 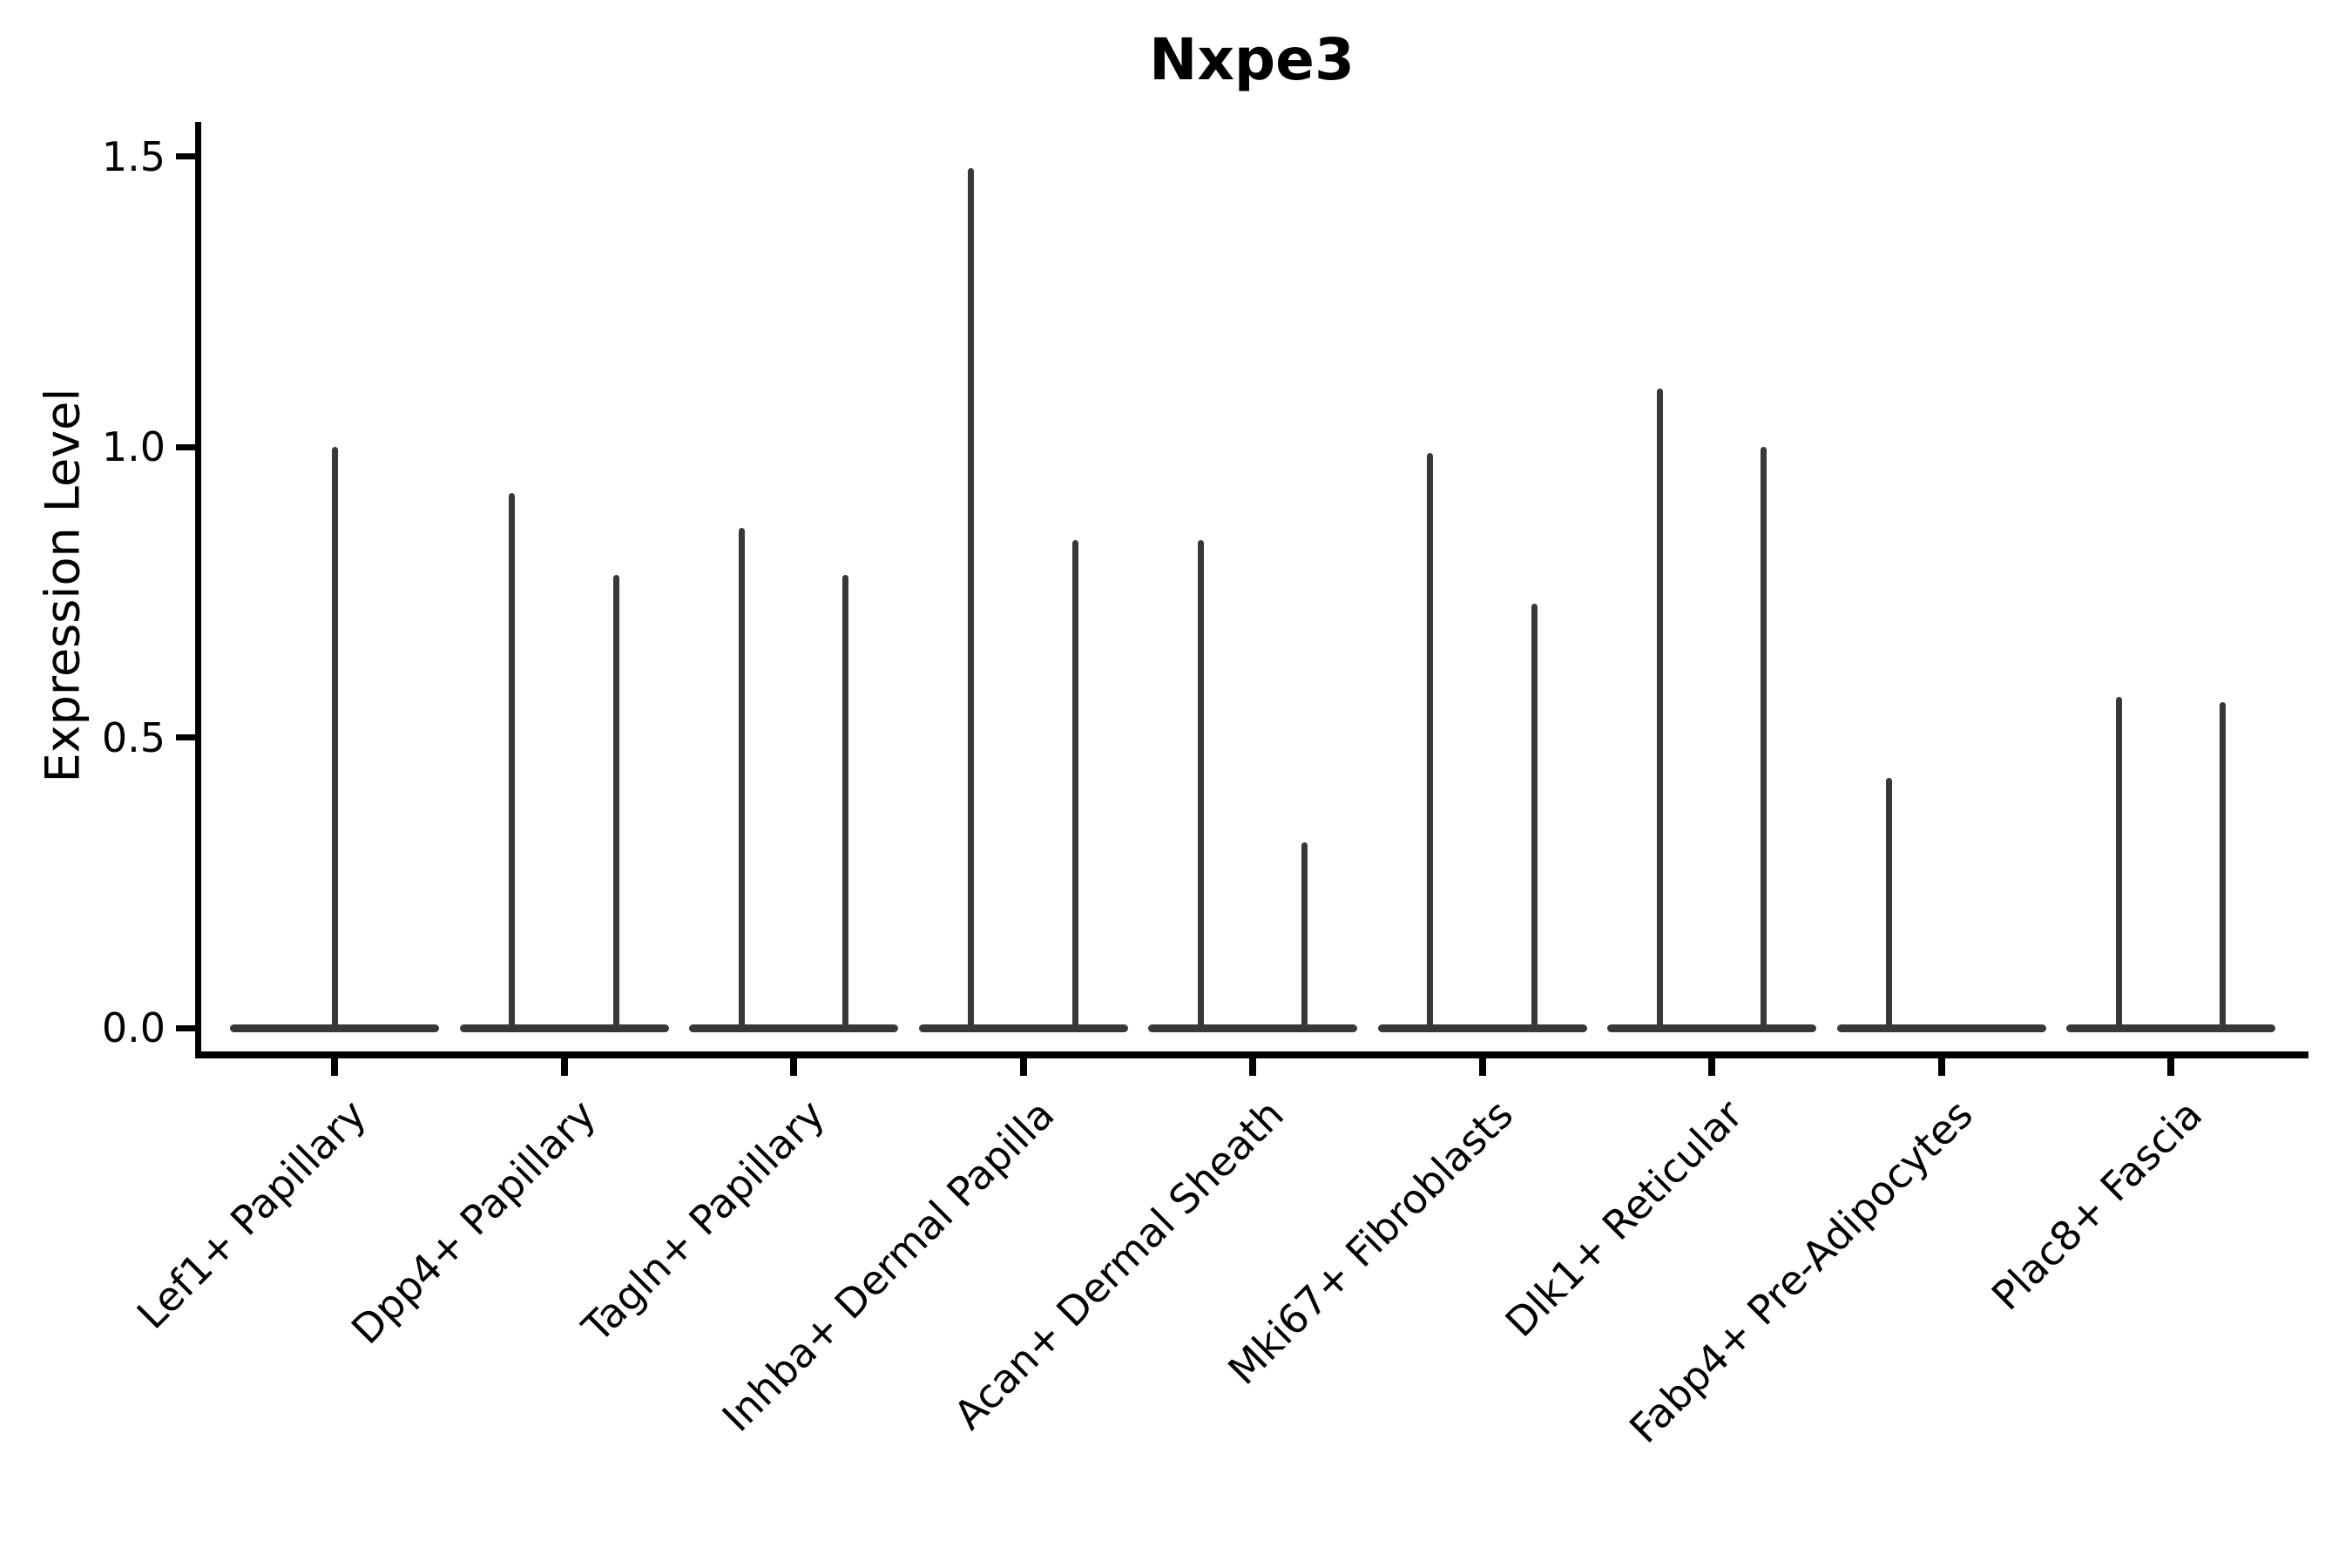 What do you see at coordinates (198, 590) in the screenshot?
I see `y-axis-spine` at bounding box center [198, 590].